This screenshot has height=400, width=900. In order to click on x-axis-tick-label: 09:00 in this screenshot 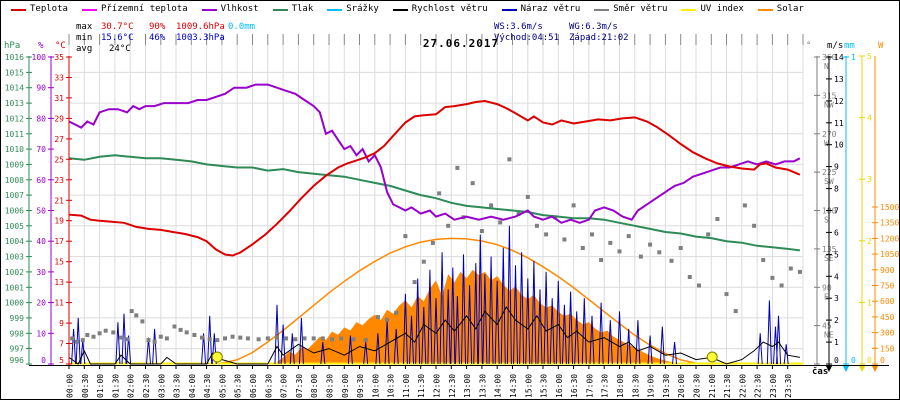, I will do `click(345, 386)`.